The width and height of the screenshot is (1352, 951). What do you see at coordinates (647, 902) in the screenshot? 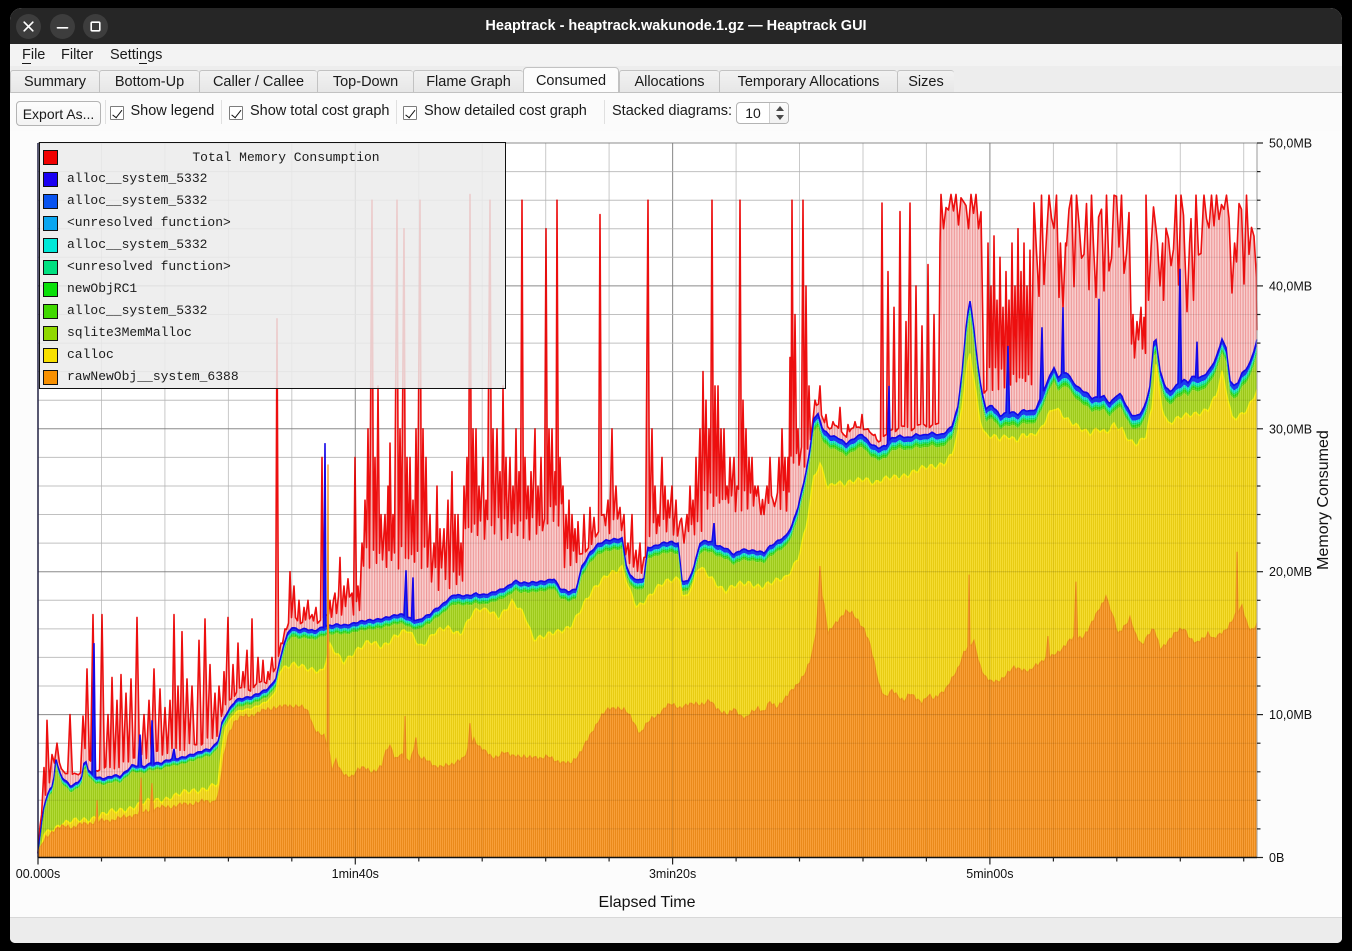
I see `svg-text: Elapsed Time` at bounding box center [647, 902].